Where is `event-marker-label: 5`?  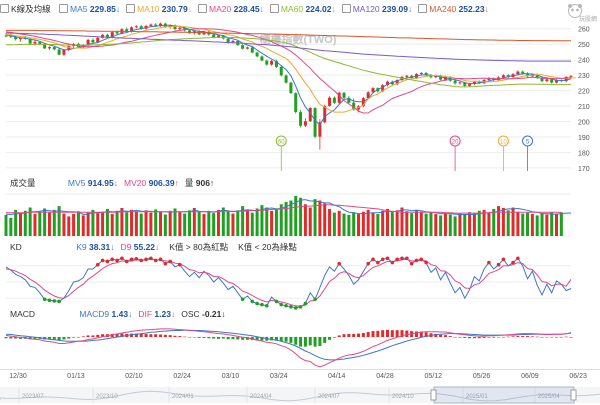 event-marker-label: 5 is located at coordinates (528, 143).